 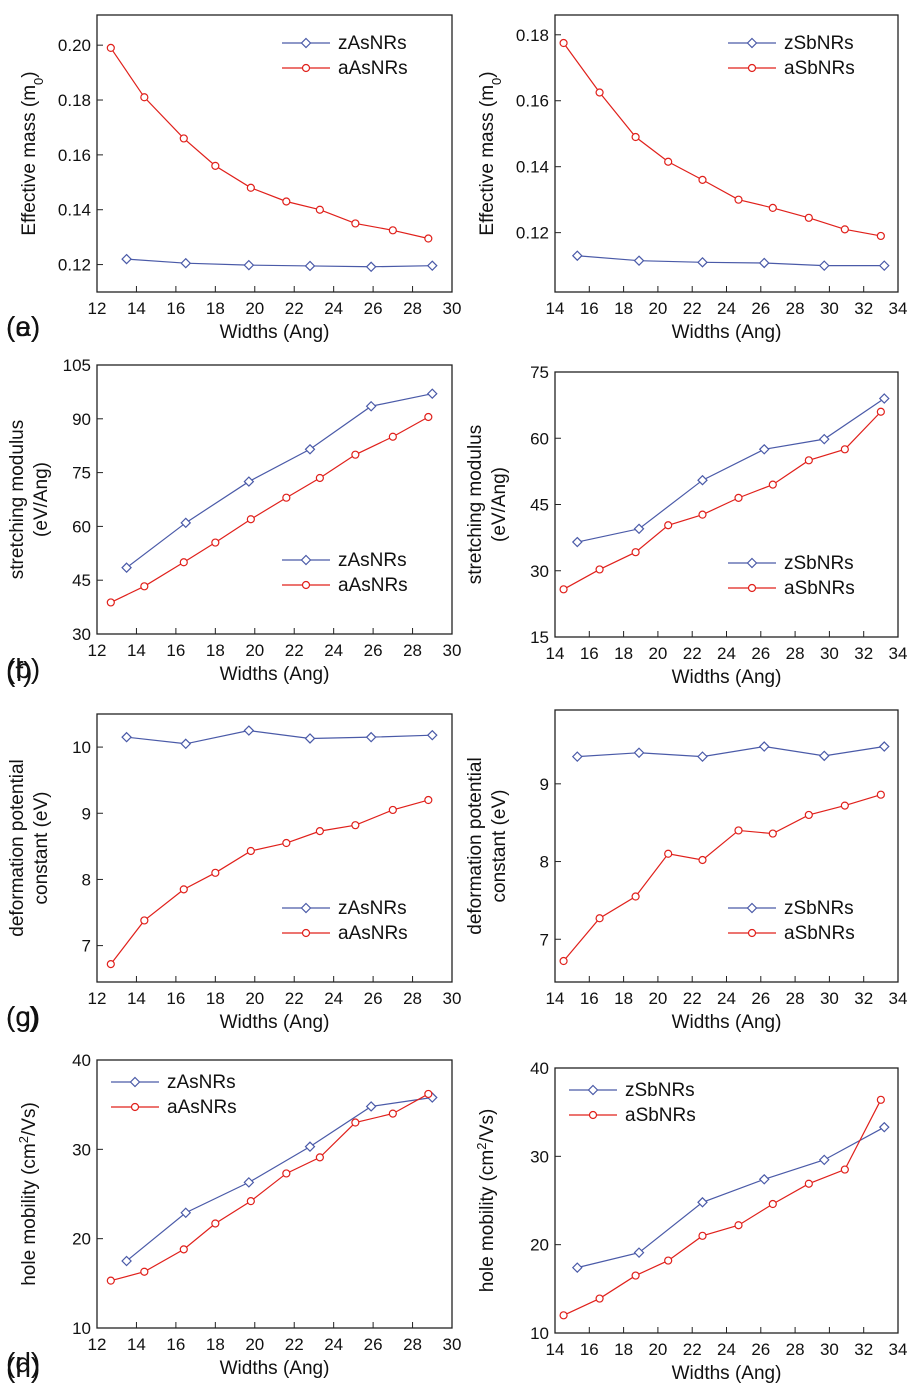 I want to click on y-tick-label: 0.16, so click(x=74, y=155).